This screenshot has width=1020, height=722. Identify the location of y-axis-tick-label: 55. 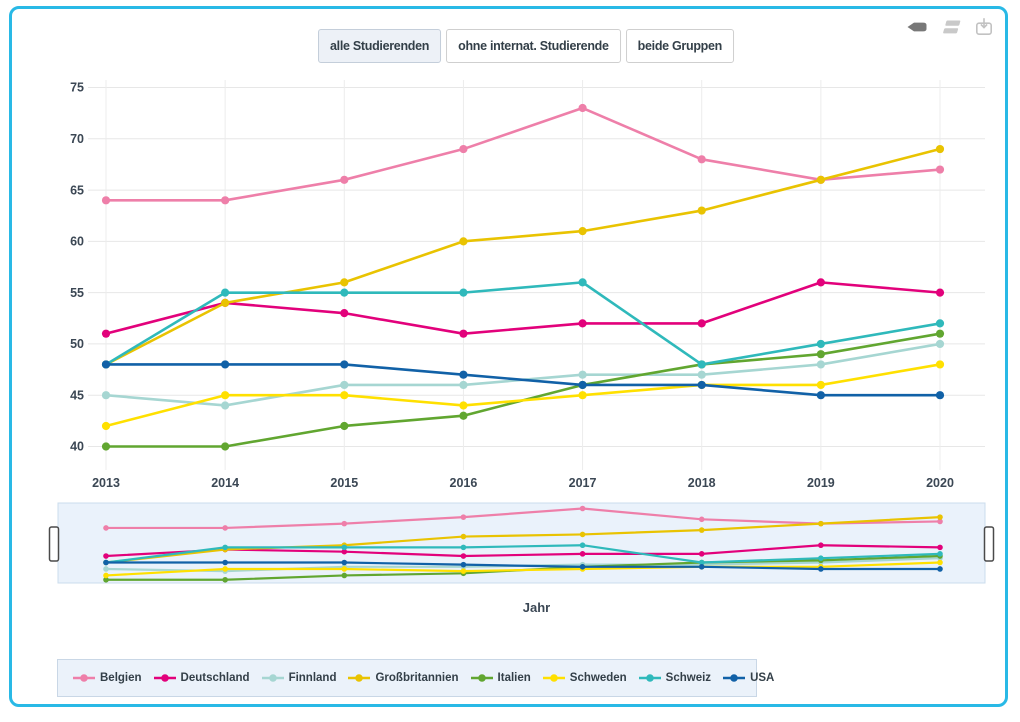
(77, 293).